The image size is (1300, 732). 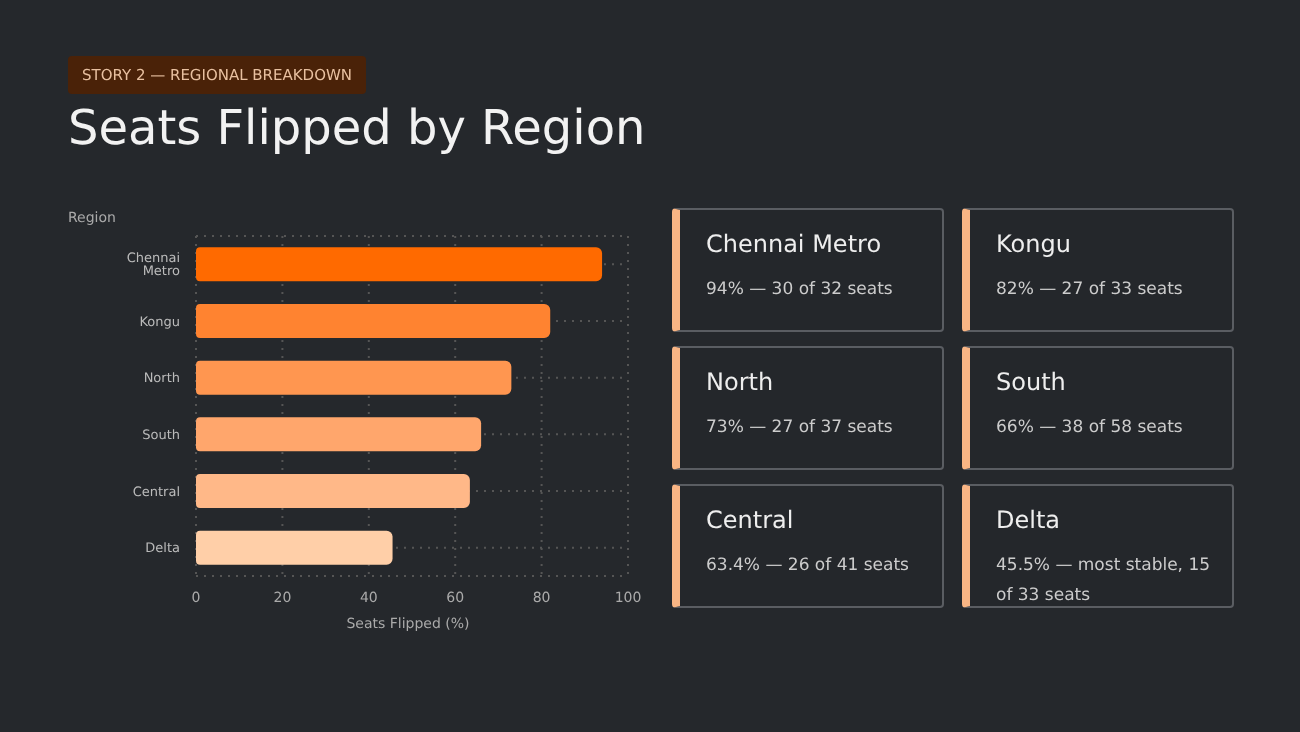 I want to click on category-label: South, so click(x=1032, y=382).